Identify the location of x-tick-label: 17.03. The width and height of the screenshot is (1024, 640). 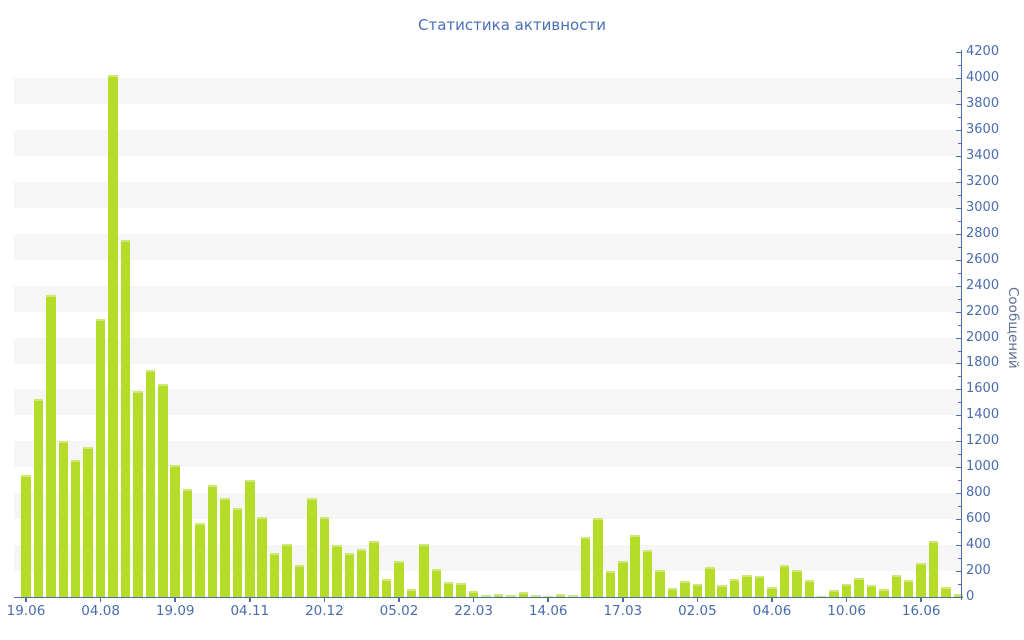
(623, 611).